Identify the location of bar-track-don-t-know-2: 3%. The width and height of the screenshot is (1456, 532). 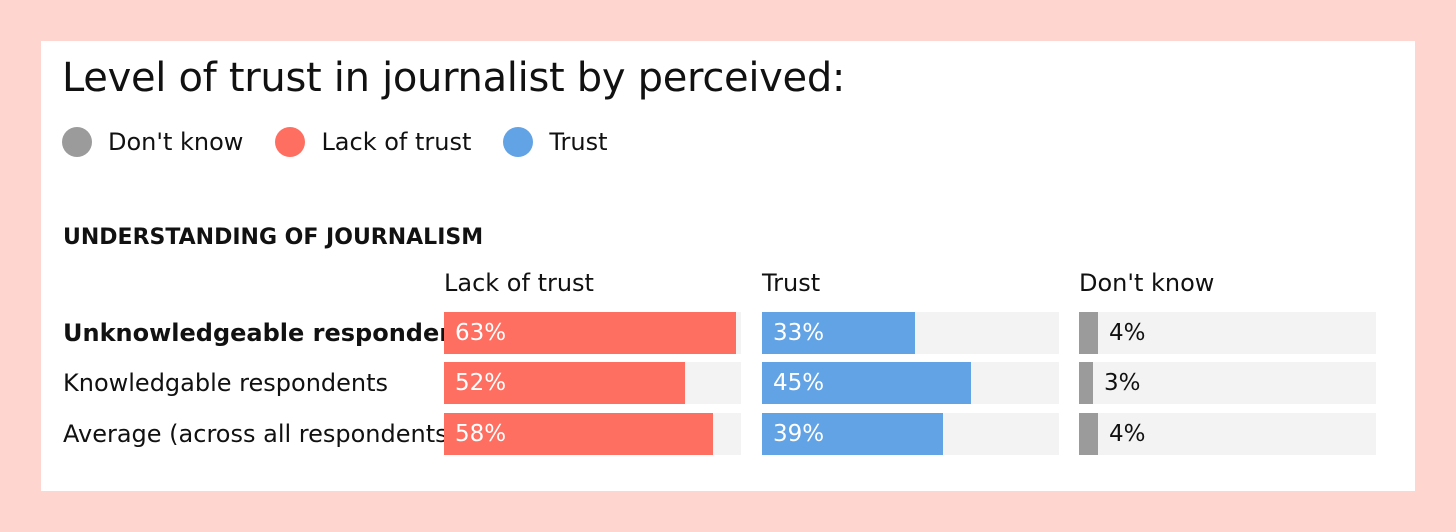
(1227, 383).